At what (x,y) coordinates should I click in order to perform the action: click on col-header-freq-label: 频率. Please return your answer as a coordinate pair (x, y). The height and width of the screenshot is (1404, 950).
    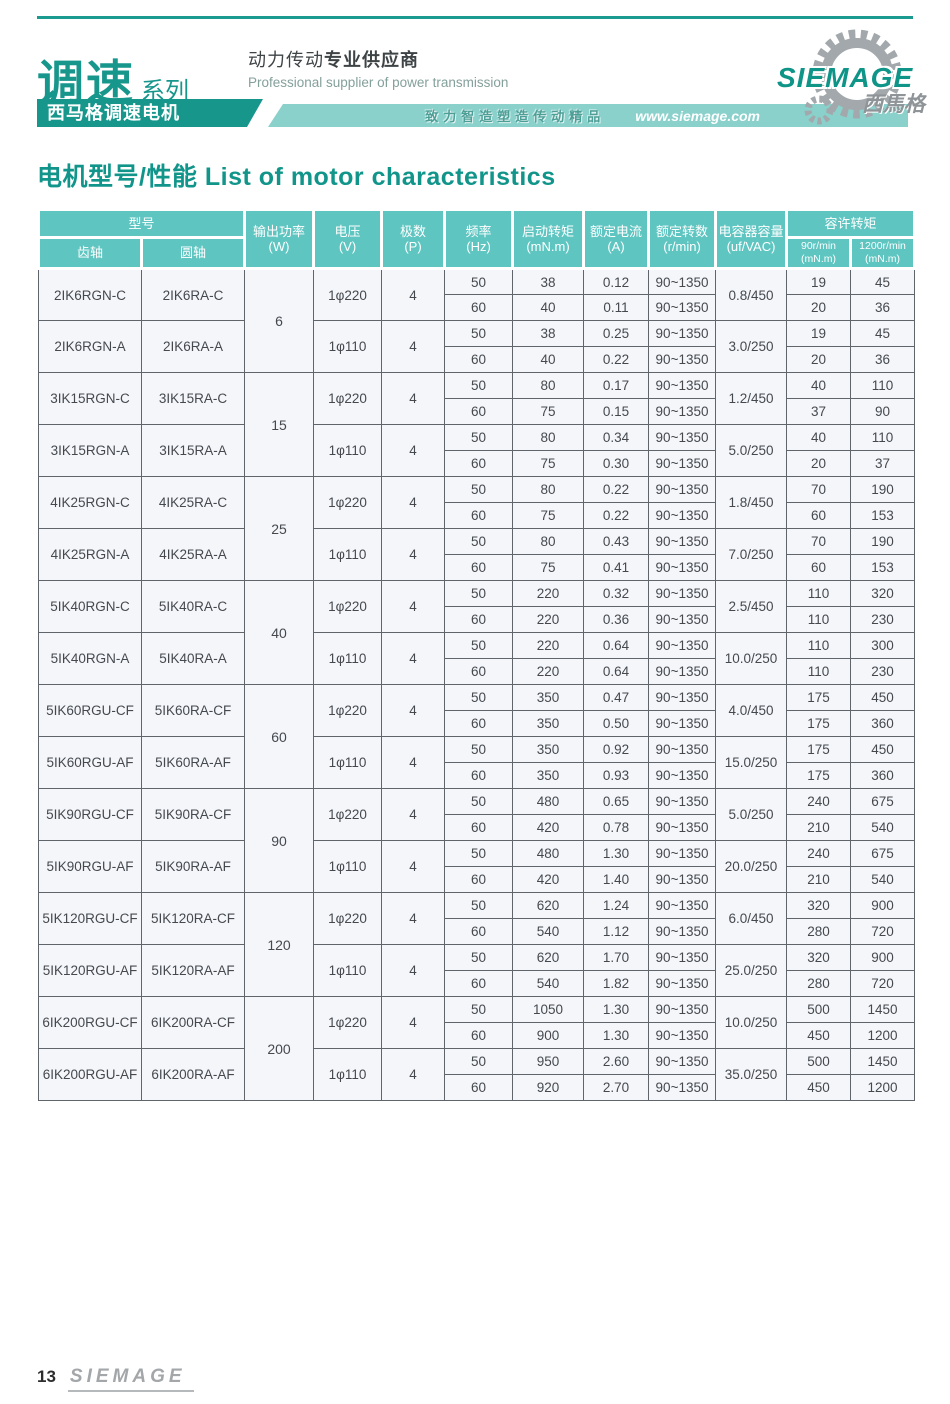
    Looking at the image, I should click on (478, 231).